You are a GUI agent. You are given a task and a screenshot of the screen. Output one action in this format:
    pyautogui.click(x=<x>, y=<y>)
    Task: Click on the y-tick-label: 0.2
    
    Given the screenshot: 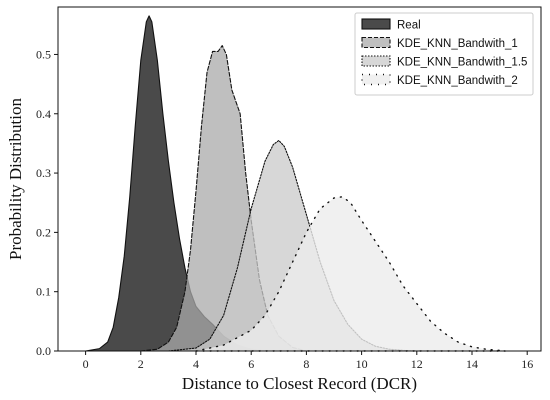 What is the action you would take?
    pyautogui.click(x=43, y=232)
    